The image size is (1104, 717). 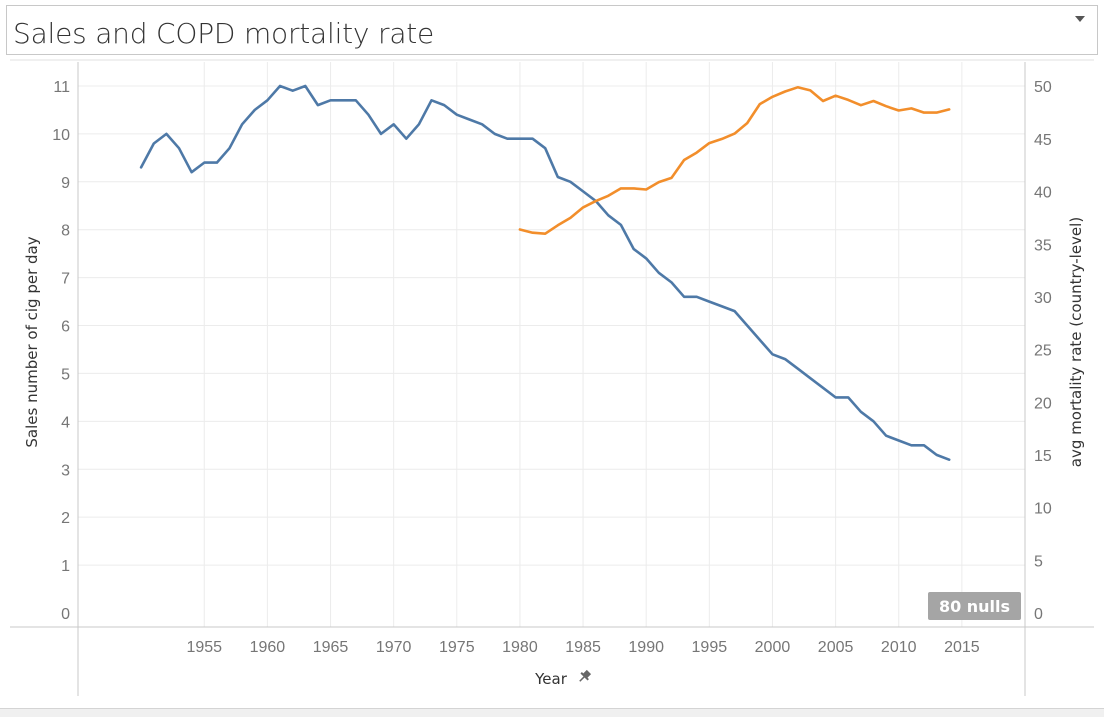 What do you see at coordinates (331, 647) in the screenshot?
I see `x-tick-label: 1965` at bounding box center [331, 647].